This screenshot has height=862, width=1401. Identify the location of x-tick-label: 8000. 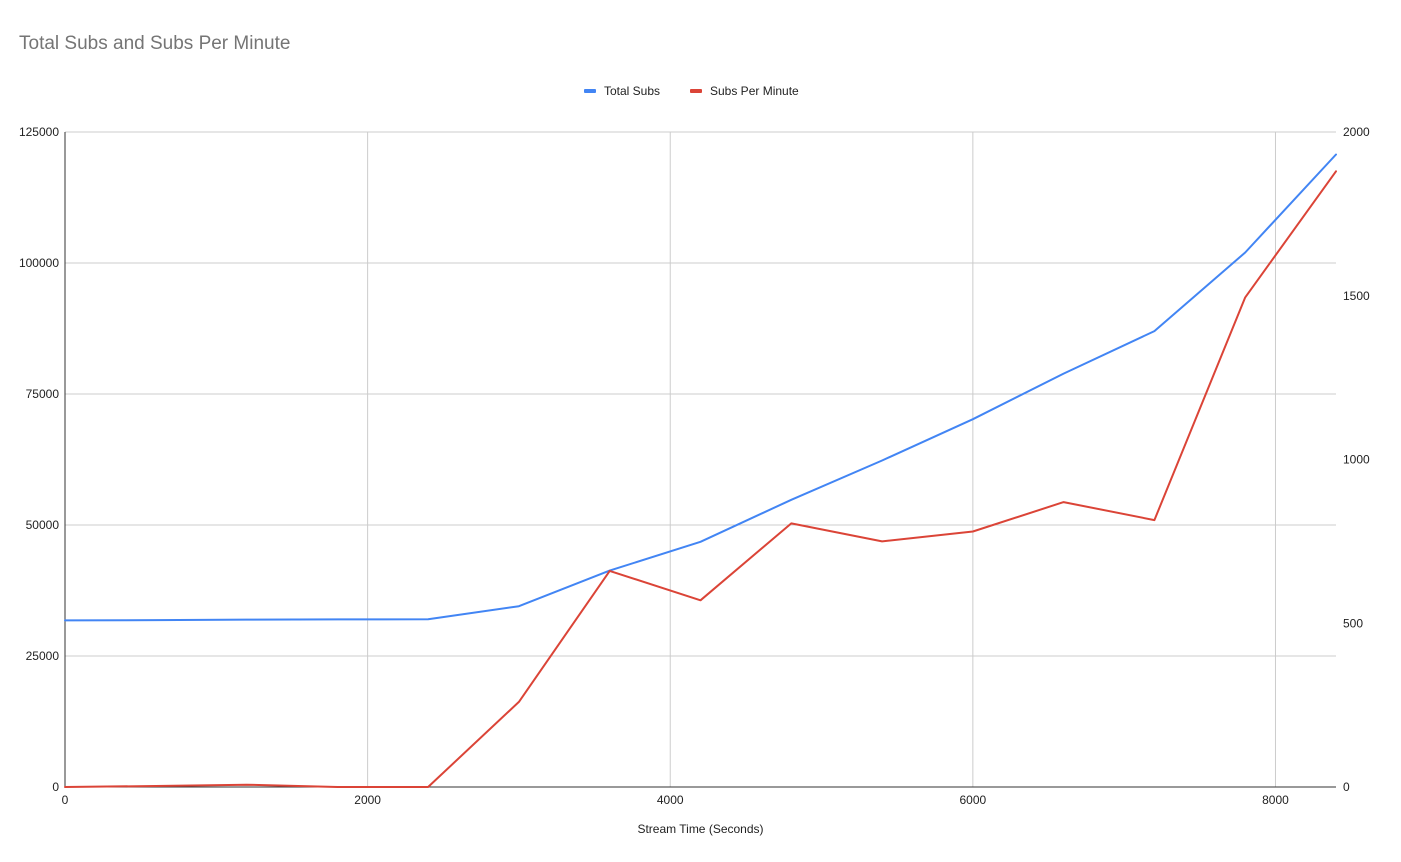
(1275, 800).